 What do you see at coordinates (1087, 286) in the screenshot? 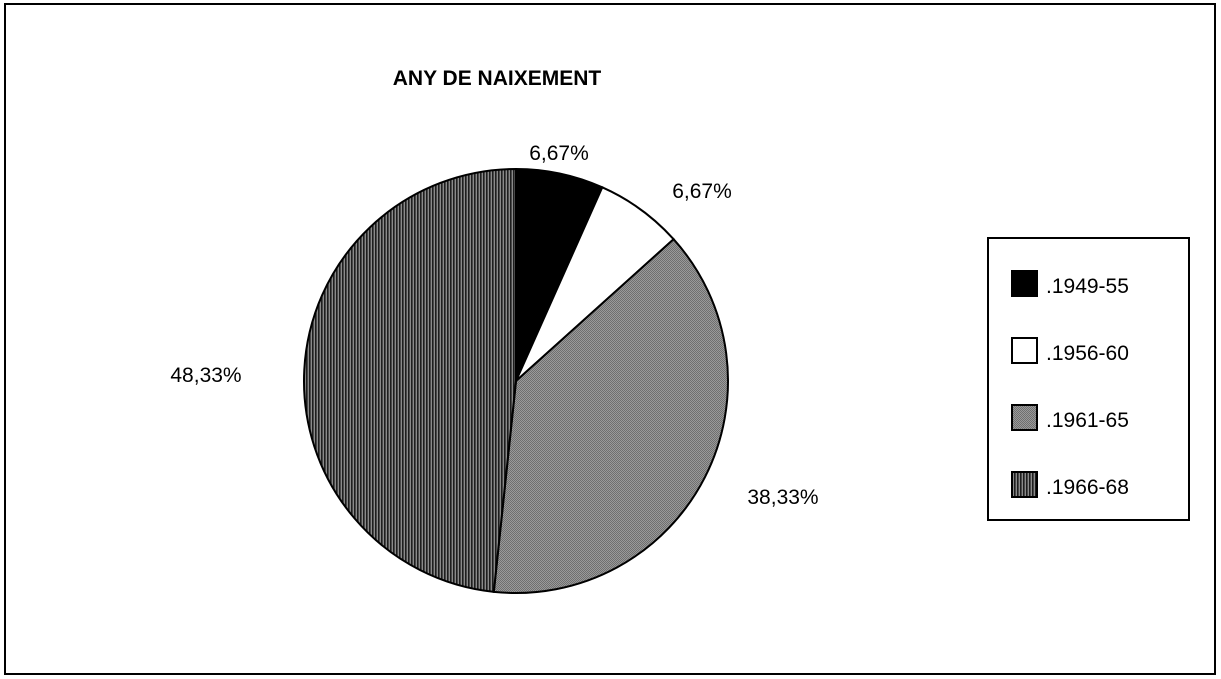
I see `legend-label-1949-55: .1949-55` at bounding box center [1087, 286].